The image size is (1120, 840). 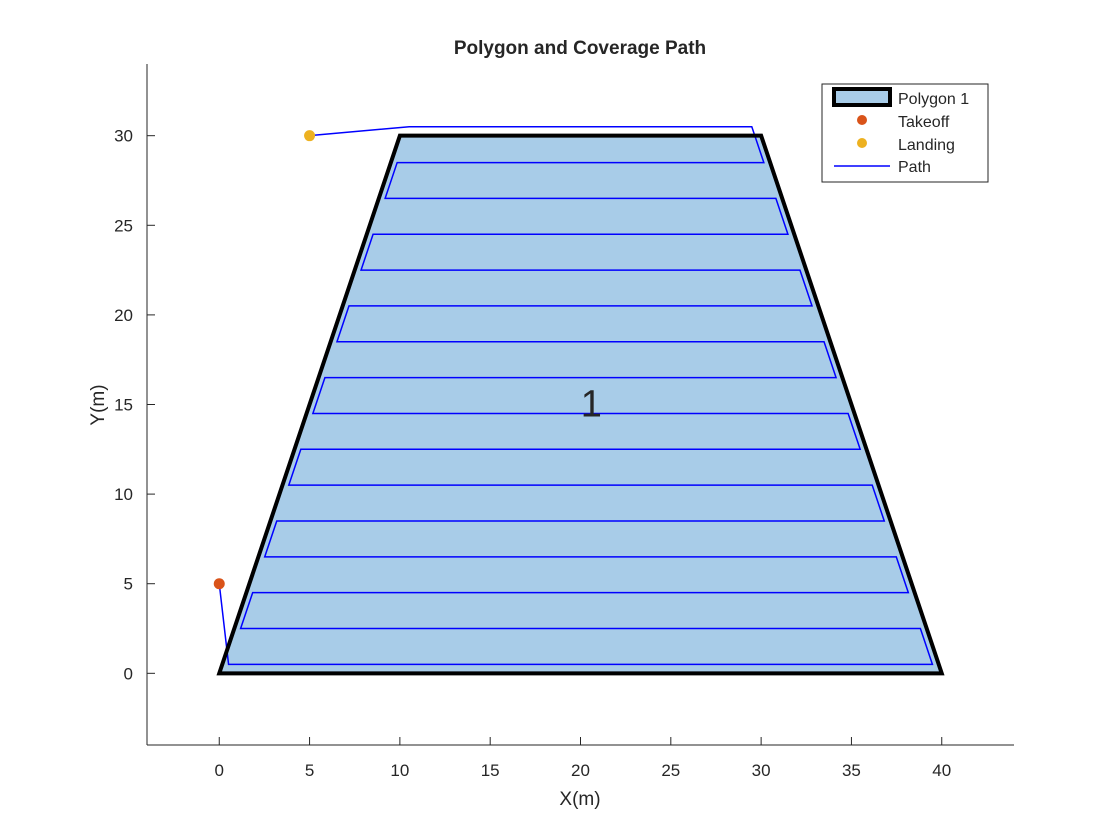 What do you see at coordinates (134, 405) in the screenshot?
I see `y-axis-ticks: 0 5 10 15 20 25 30` at bounding box center [134, 405].